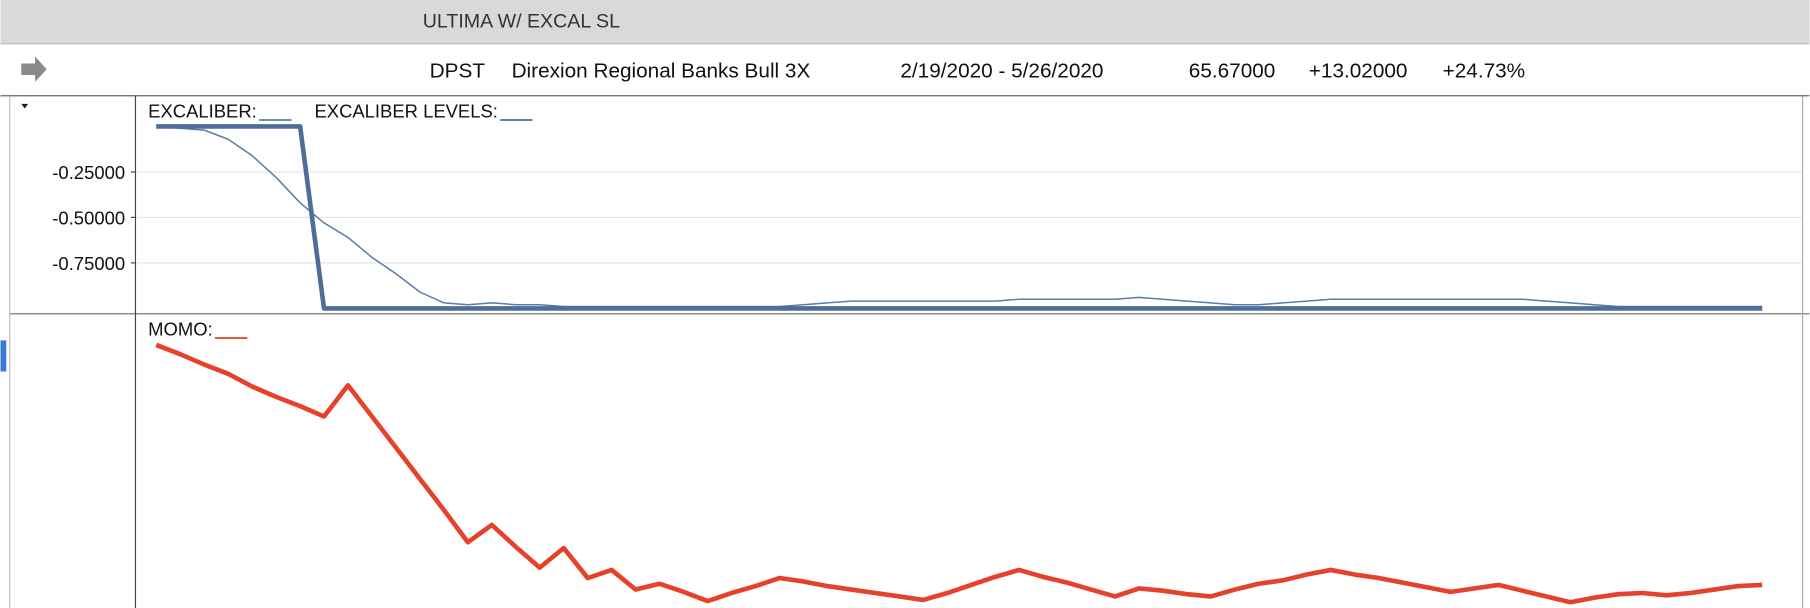 The image size is (1810, 608). I want to click on title-bar, so click(905, 22).